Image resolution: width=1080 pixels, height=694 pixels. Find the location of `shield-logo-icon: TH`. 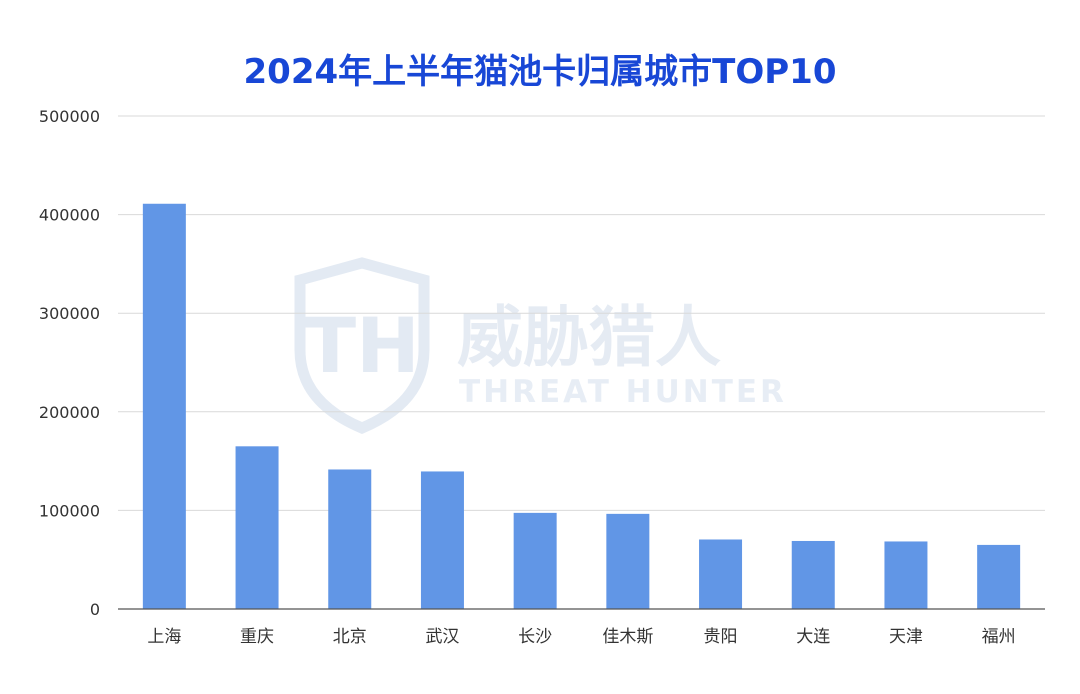

shield-logo-icon: TH is located at coordinates (362, 345).